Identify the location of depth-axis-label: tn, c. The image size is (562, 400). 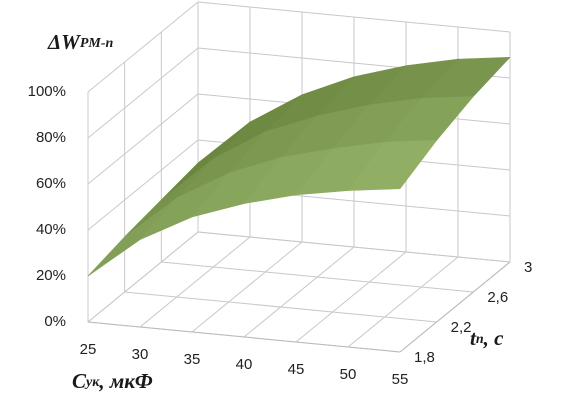
(487, 338).